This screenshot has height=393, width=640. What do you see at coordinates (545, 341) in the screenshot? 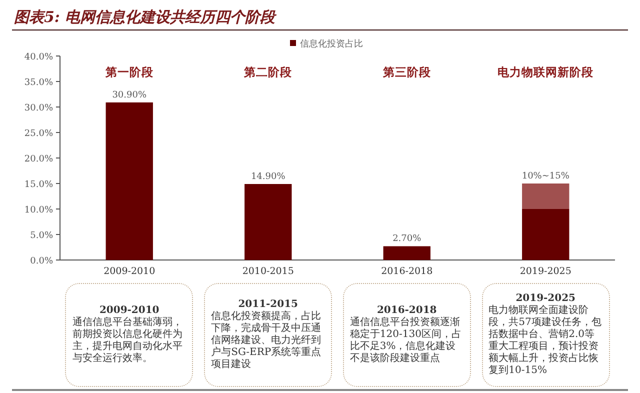
I see `text: 电力物联网全面建设阶段，共57项建设任务，包括数据中台、营销2.0等重大工程项目，预计投资额大幅上升，投资占比恢复到10-15%` at bounding box center [545, 341].